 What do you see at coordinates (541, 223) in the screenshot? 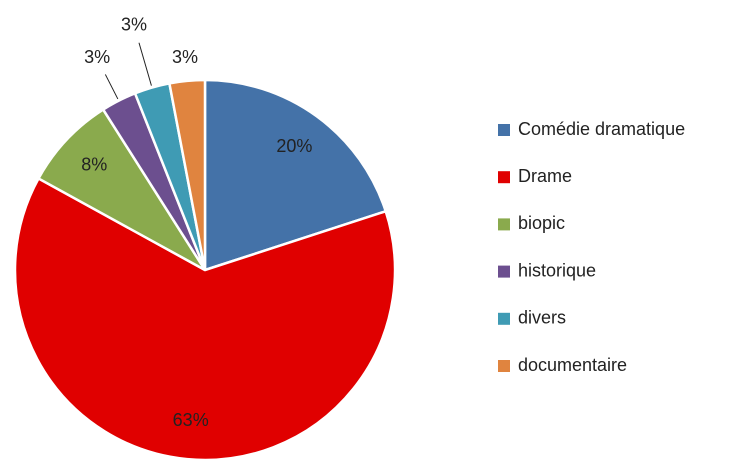
I see `legend-label: biopic` at bounding box center [541, 223].